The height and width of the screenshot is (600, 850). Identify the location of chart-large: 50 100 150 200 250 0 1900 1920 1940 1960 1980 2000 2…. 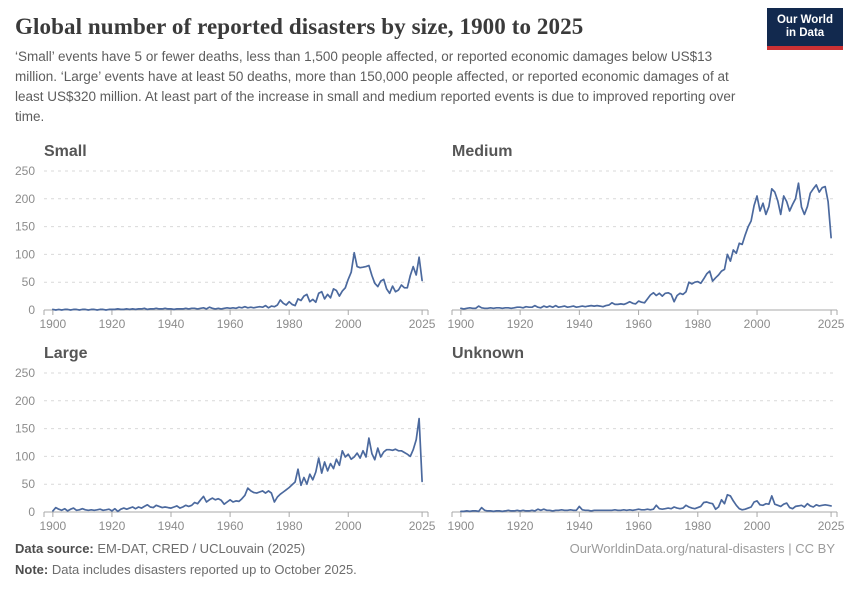
(225, 449).